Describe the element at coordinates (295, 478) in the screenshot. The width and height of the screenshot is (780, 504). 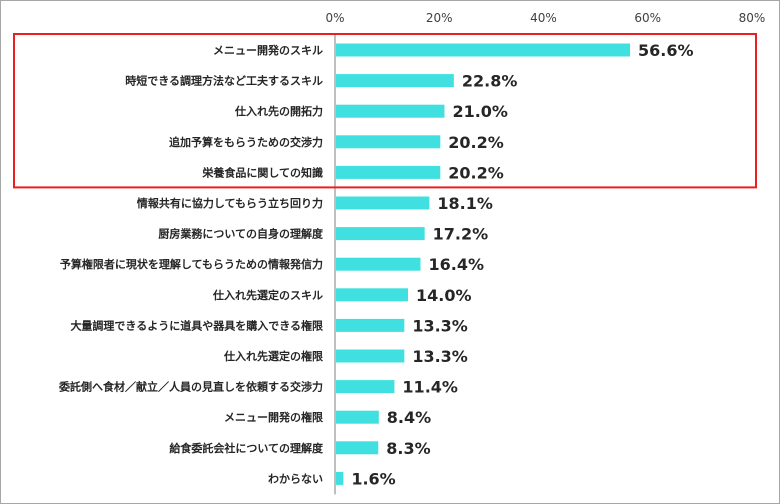
I see `category-label: わからない` at that location.